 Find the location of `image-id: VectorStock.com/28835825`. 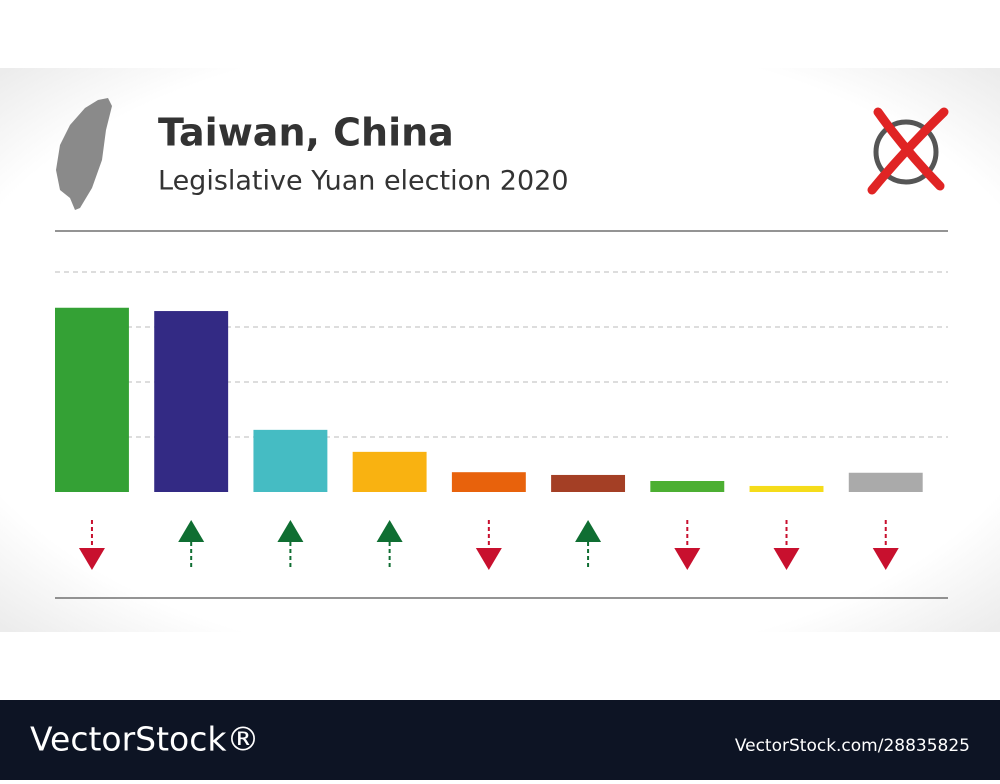

image-id: VectorStock.com/28835825 is located at coordinates (852, 746).